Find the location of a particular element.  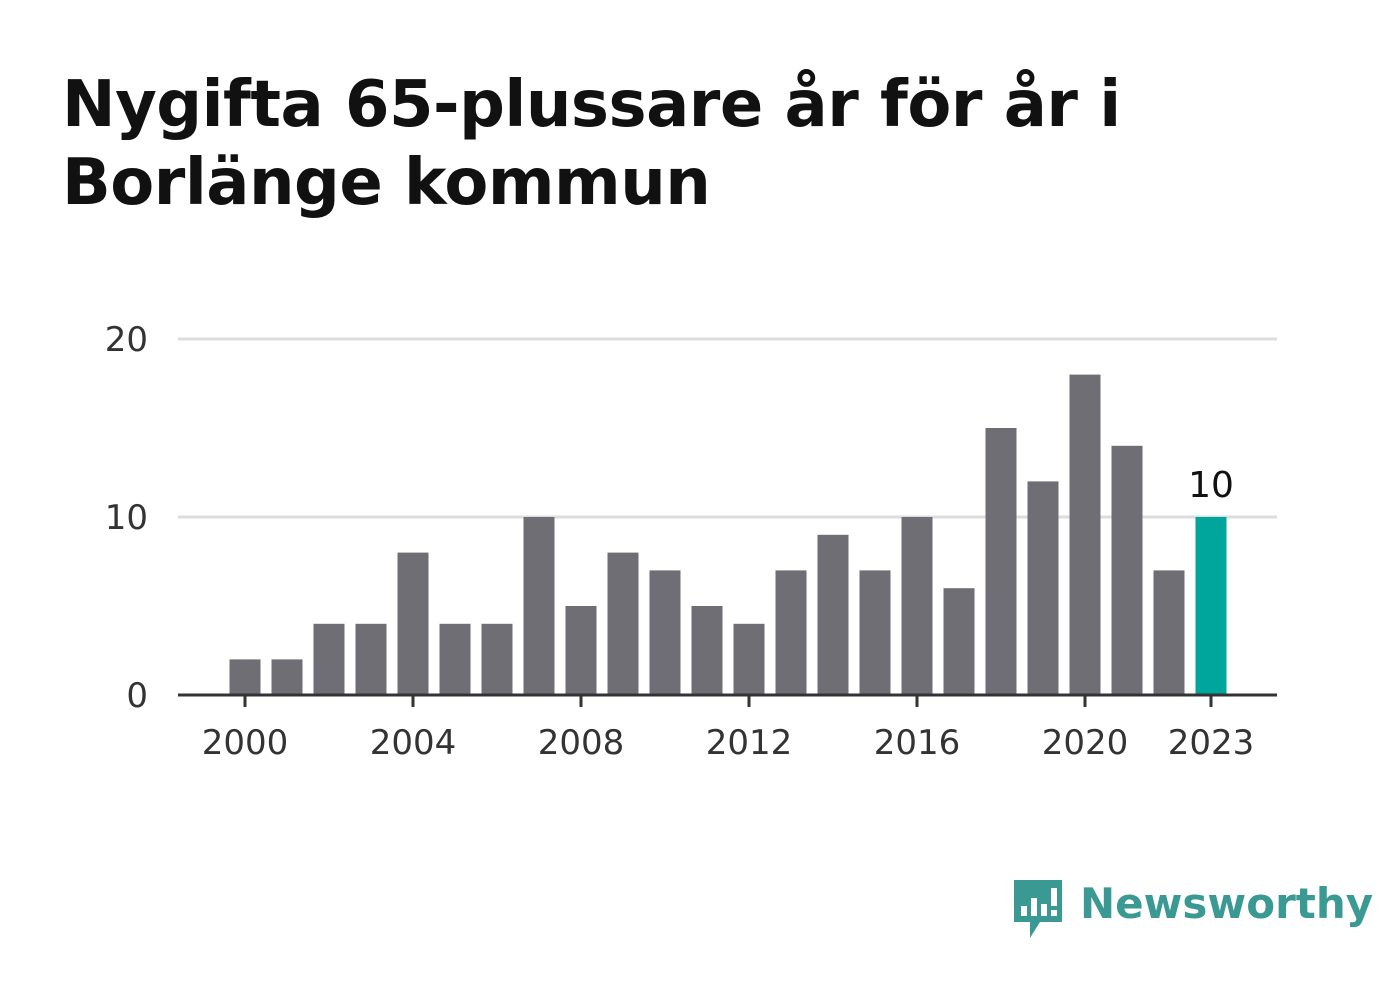

bar-2007 is located at coordinates (539, 606).